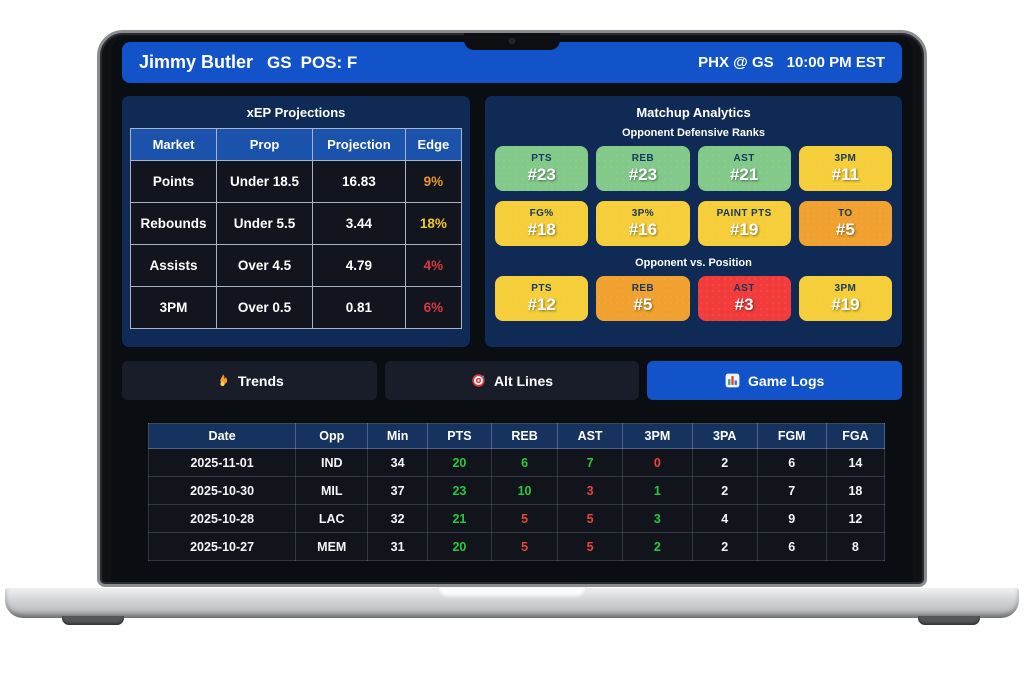  I want to click on webcam-icon, so click(512, 41).